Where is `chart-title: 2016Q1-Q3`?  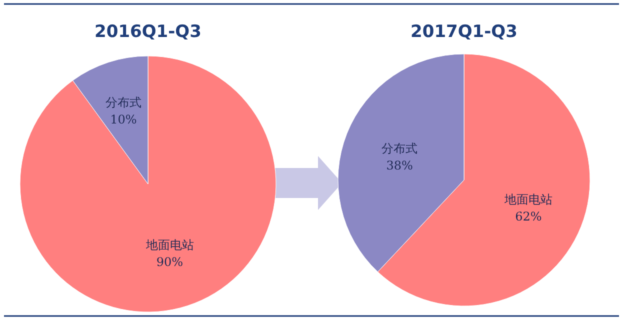
chart-title: 2016Q1-Q3 is located at coordinates (148, 32).